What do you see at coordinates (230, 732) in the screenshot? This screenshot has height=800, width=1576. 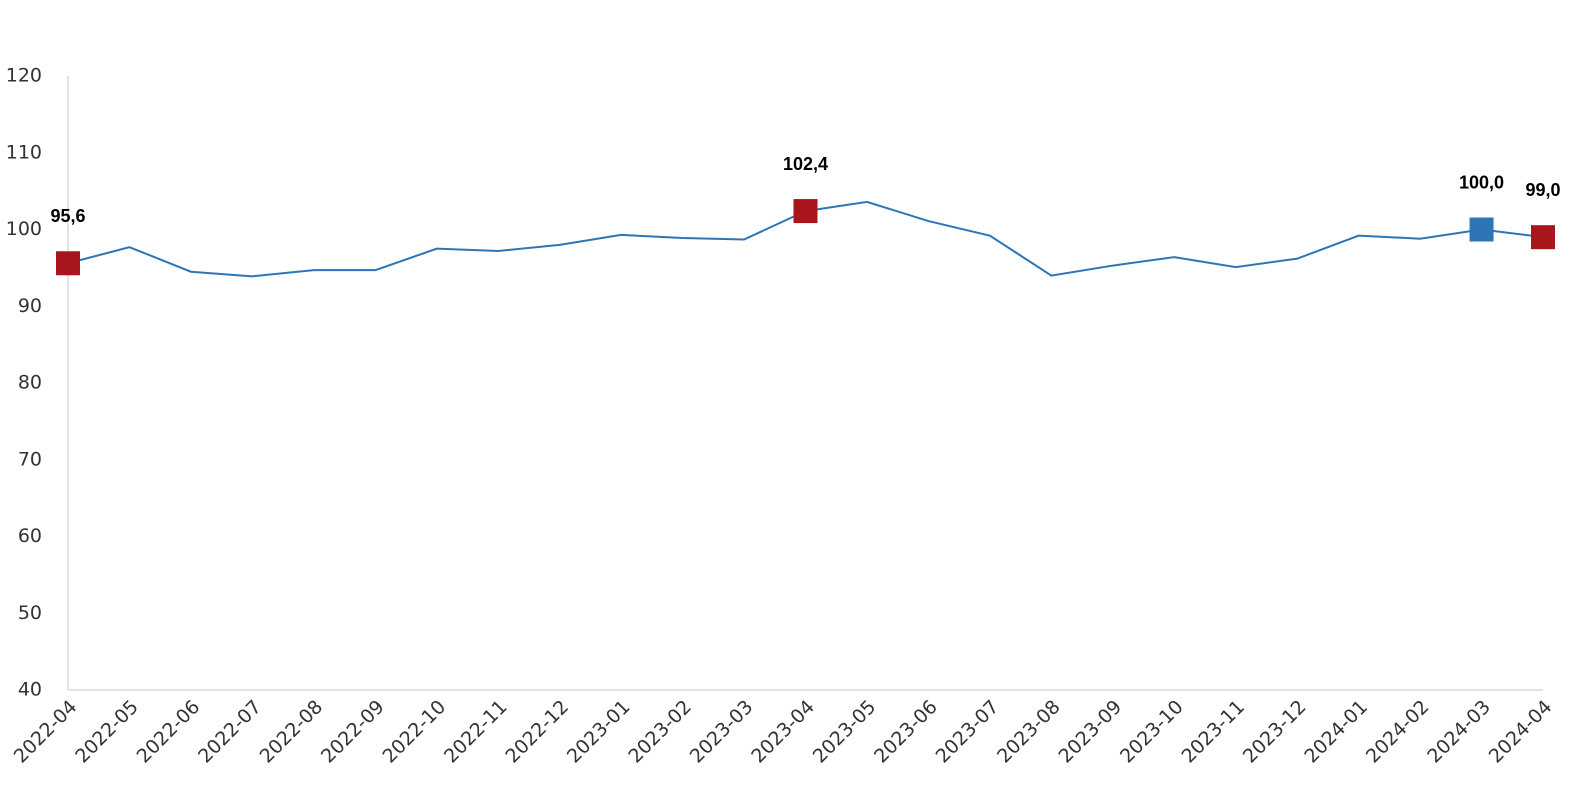 I see `x-tick-label: 2022-07` at bounding box center [230, 732].